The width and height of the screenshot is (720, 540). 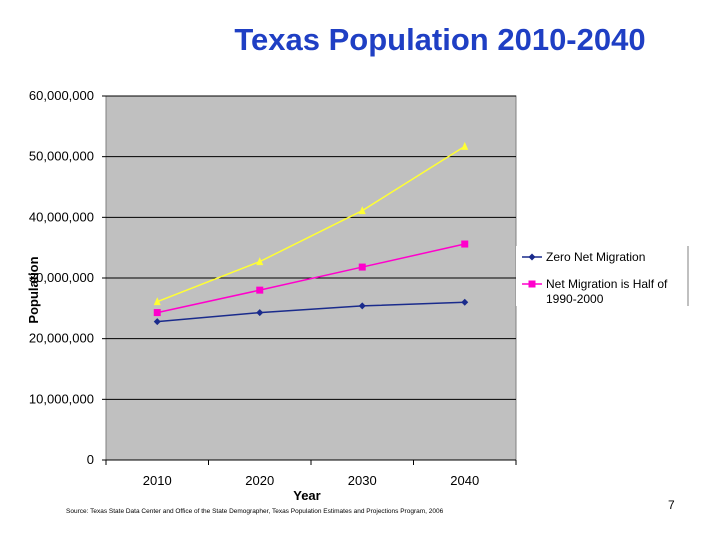 What do you see at coordinates (90, 459) in the screenshot?
I see `y-tick-label: 0` at bounding box center [90, 459].